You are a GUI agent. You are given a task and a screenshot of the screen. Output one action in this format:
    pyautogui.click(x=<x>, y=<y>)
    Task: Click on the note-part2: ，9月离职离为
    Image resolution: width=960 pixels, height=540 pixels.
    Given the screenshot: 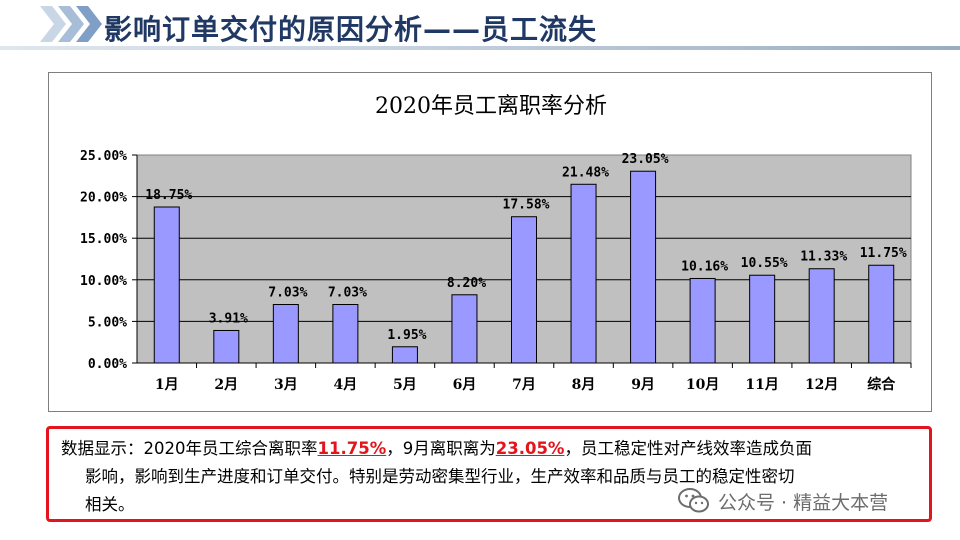 What is the action you would take?
    pyautogui.click(x=441, y=448)
    